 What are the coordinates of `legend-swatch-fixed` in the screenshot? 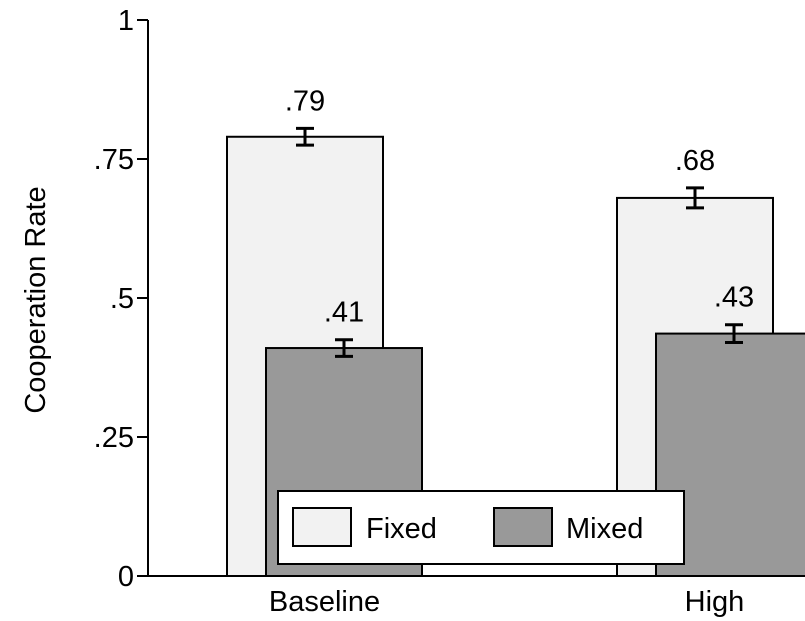 It's located at (322, 527).